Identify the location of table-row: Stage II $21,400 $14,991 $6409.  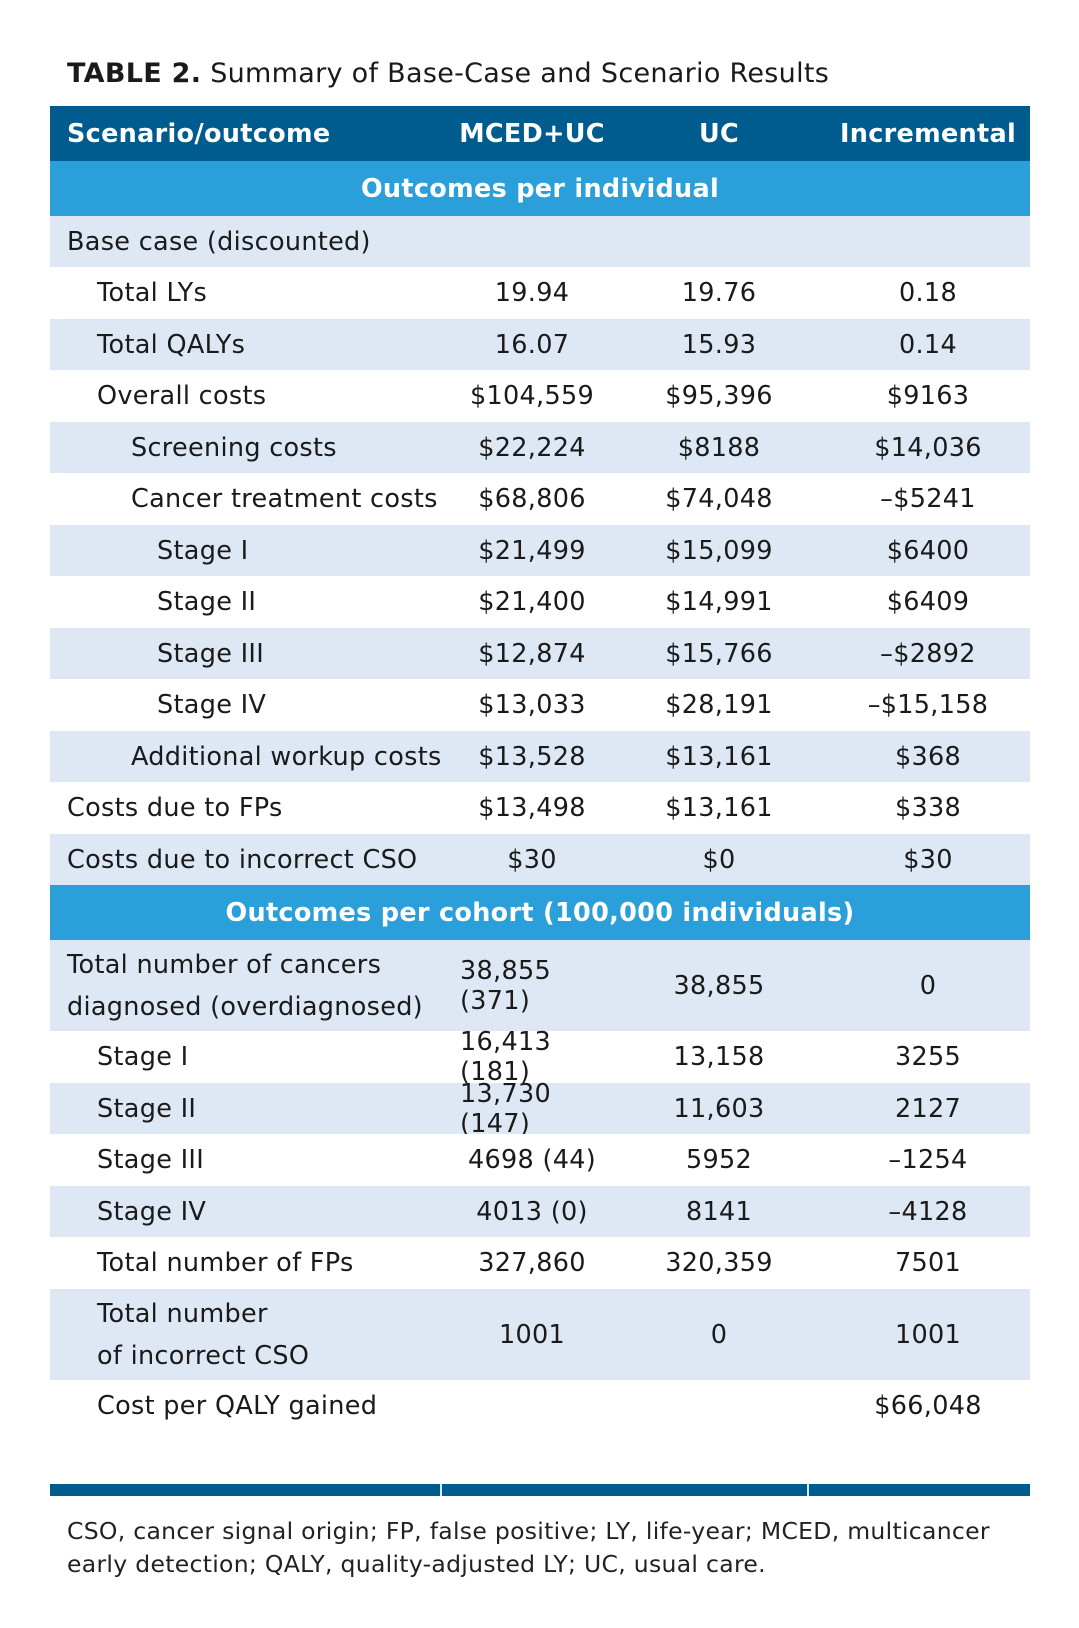
(540, 602).